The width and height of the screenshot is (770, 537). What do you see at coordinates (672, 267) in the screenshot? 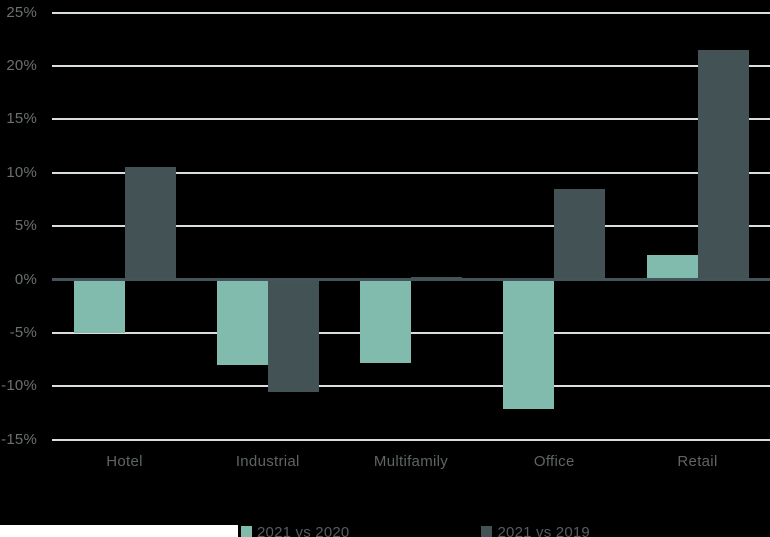
I see `bar-retail-2021-vs-2020` at bounding box center [672, 267].